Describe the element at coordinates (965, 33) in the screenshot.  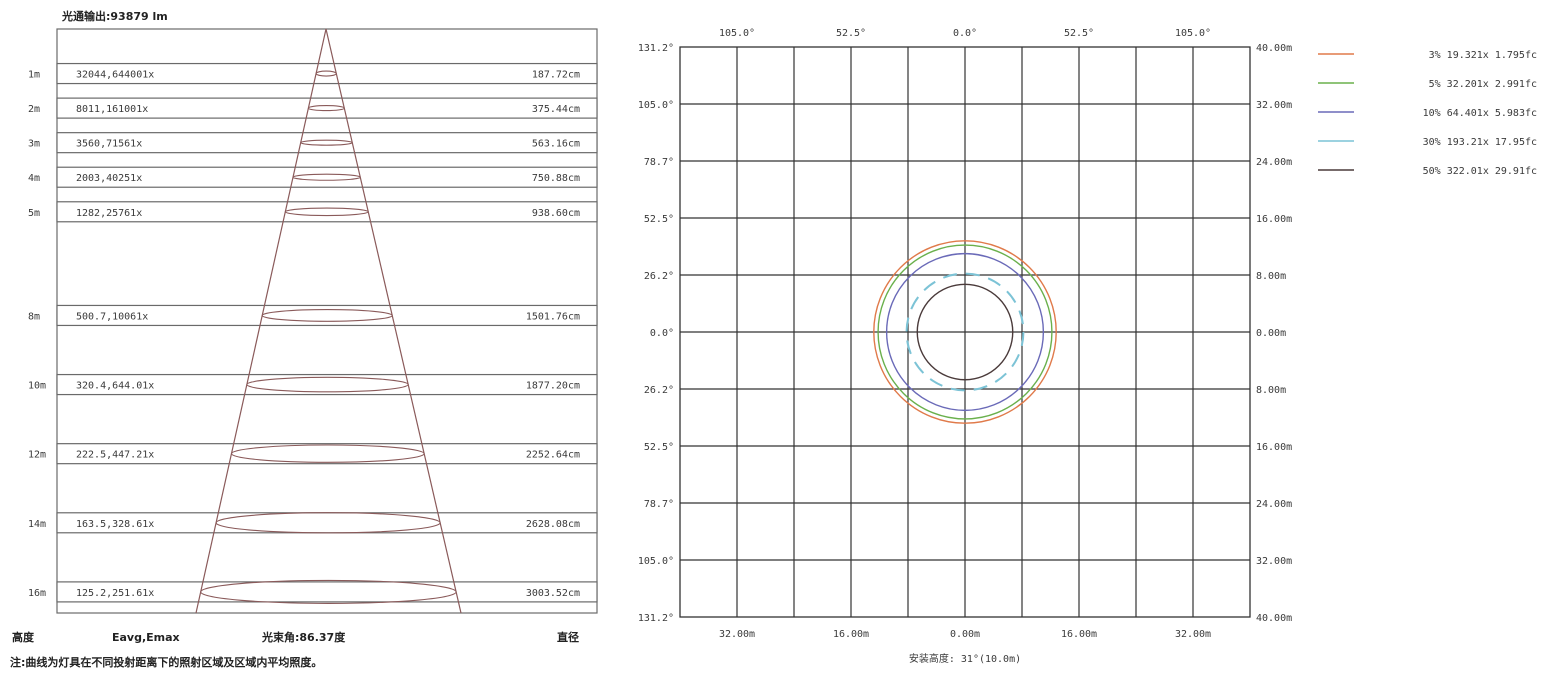
I see `top-tick-label: 0.0°` at that location.